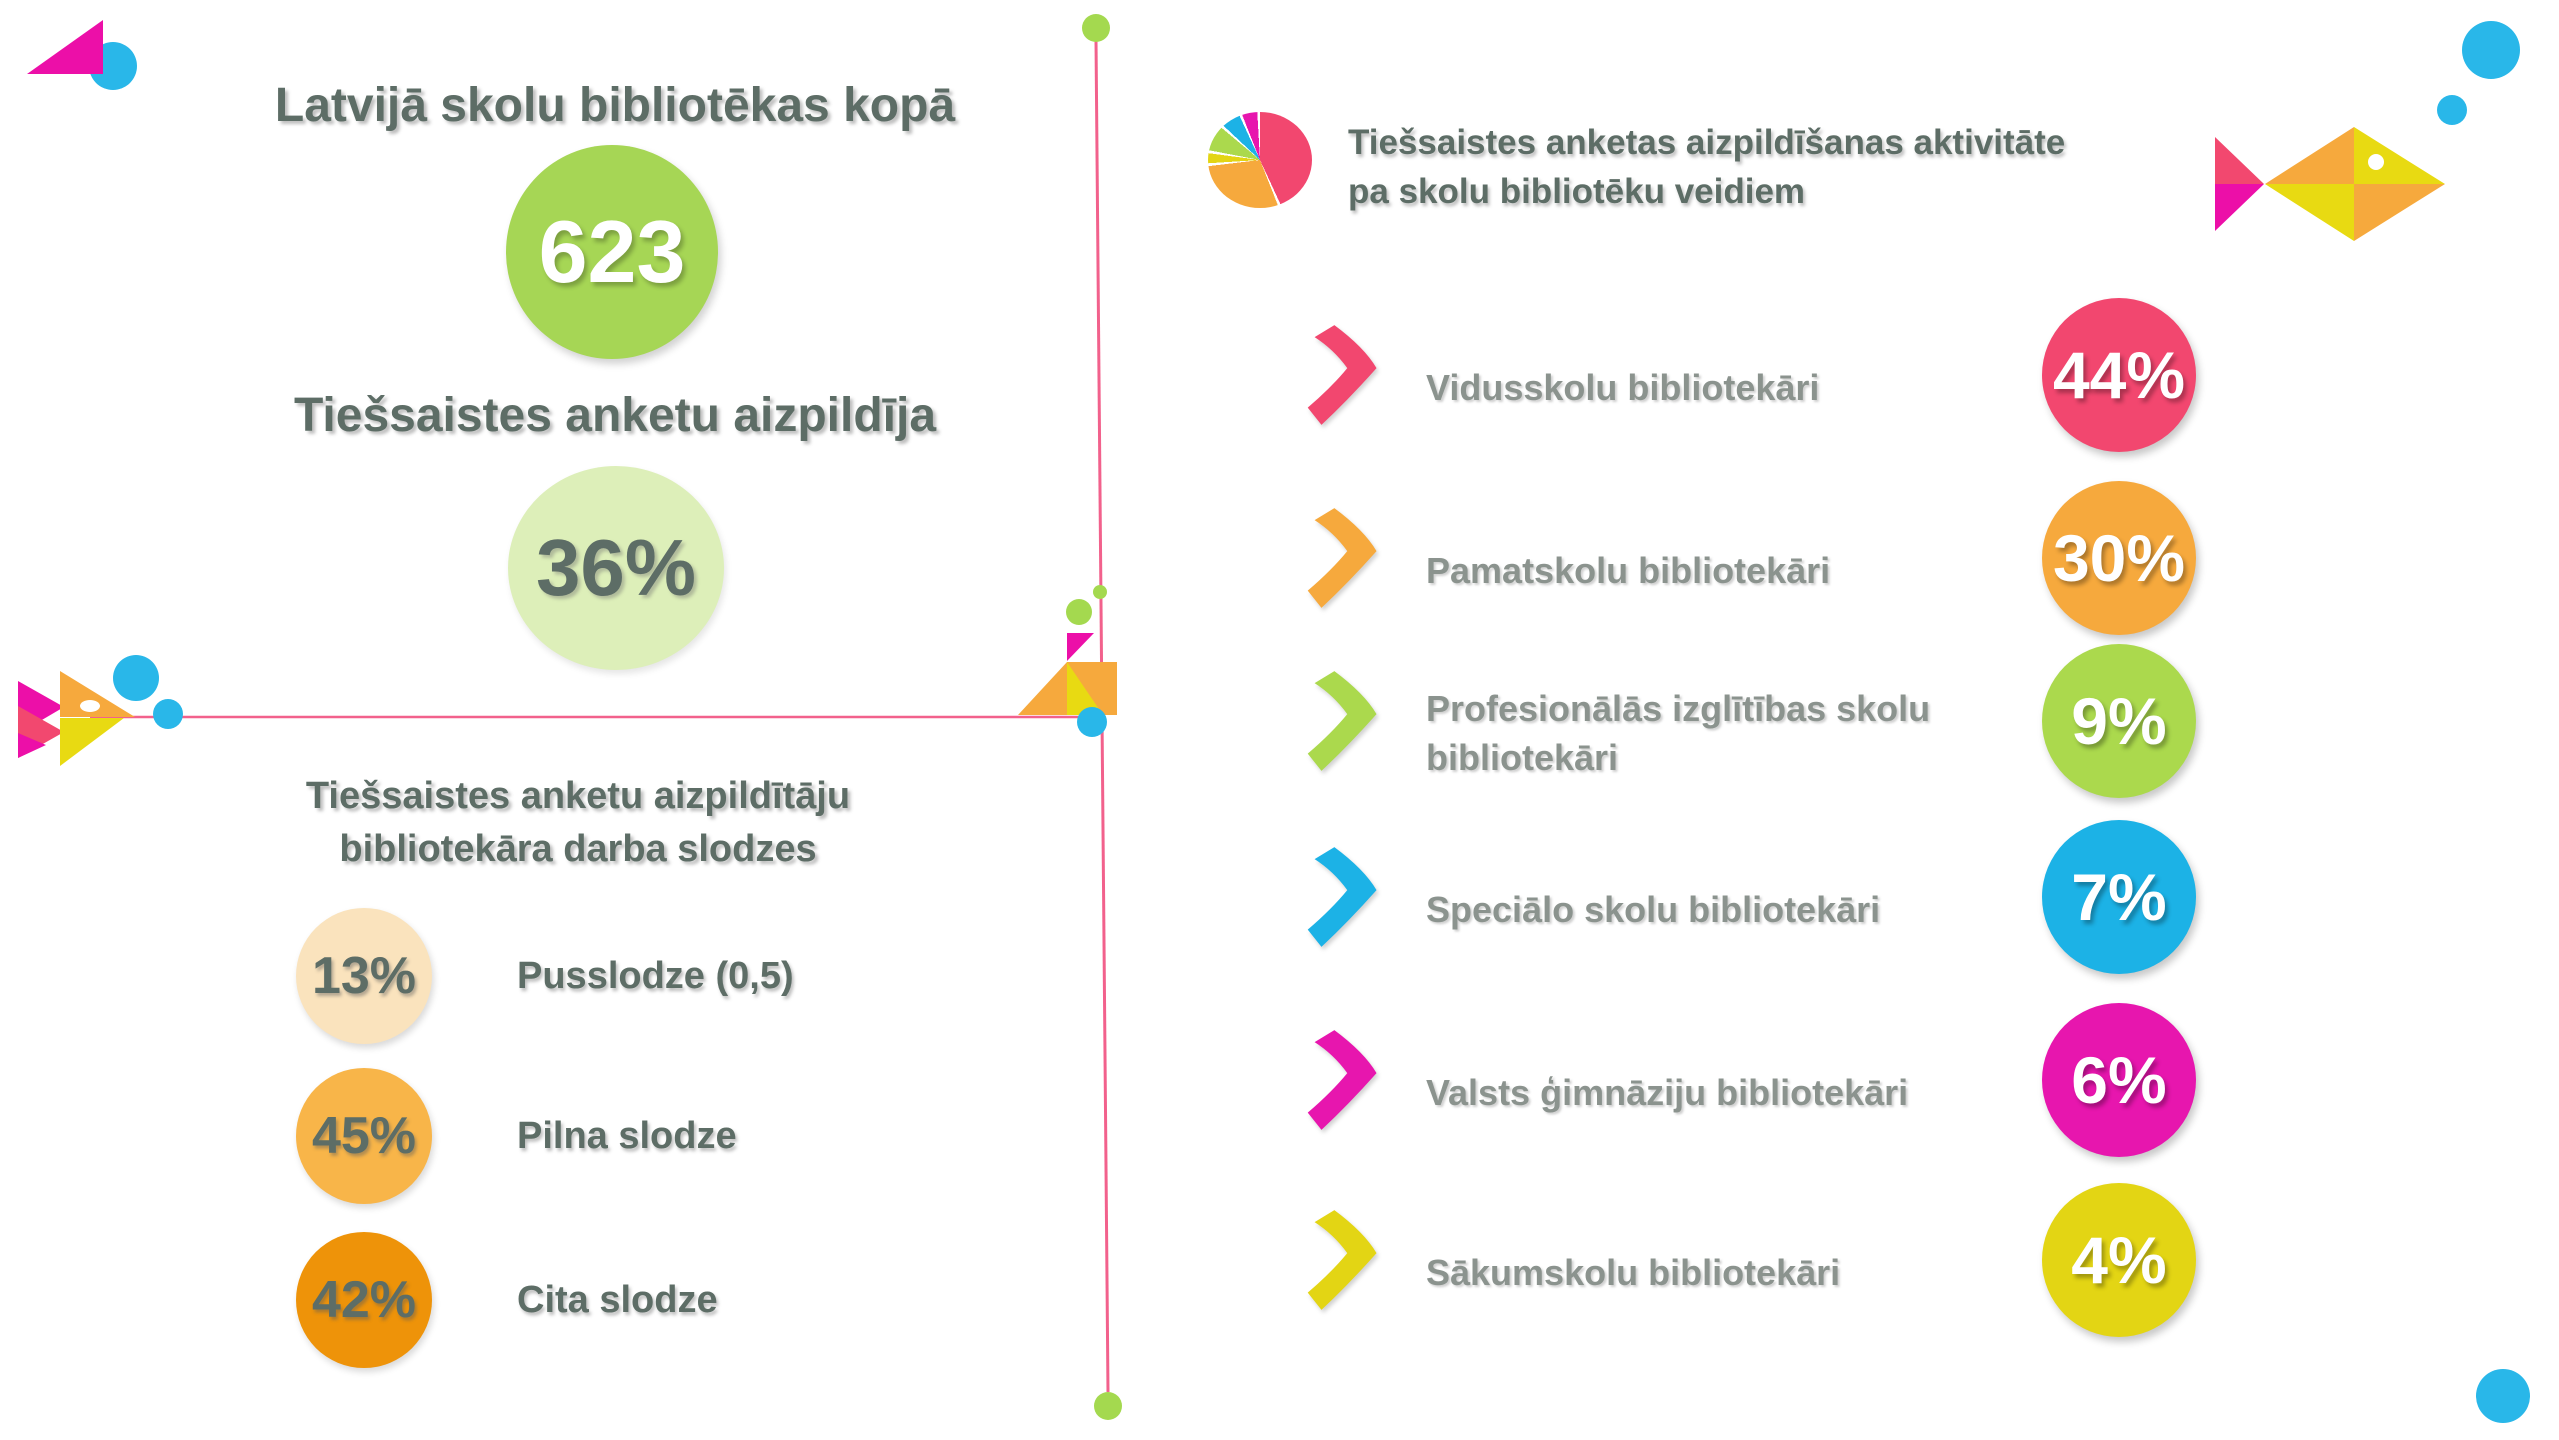 This screenshot has height=1440, width=2559. I want to click on workload-title-line2: bibliotekāra darba slodzes, so click(578, 849).